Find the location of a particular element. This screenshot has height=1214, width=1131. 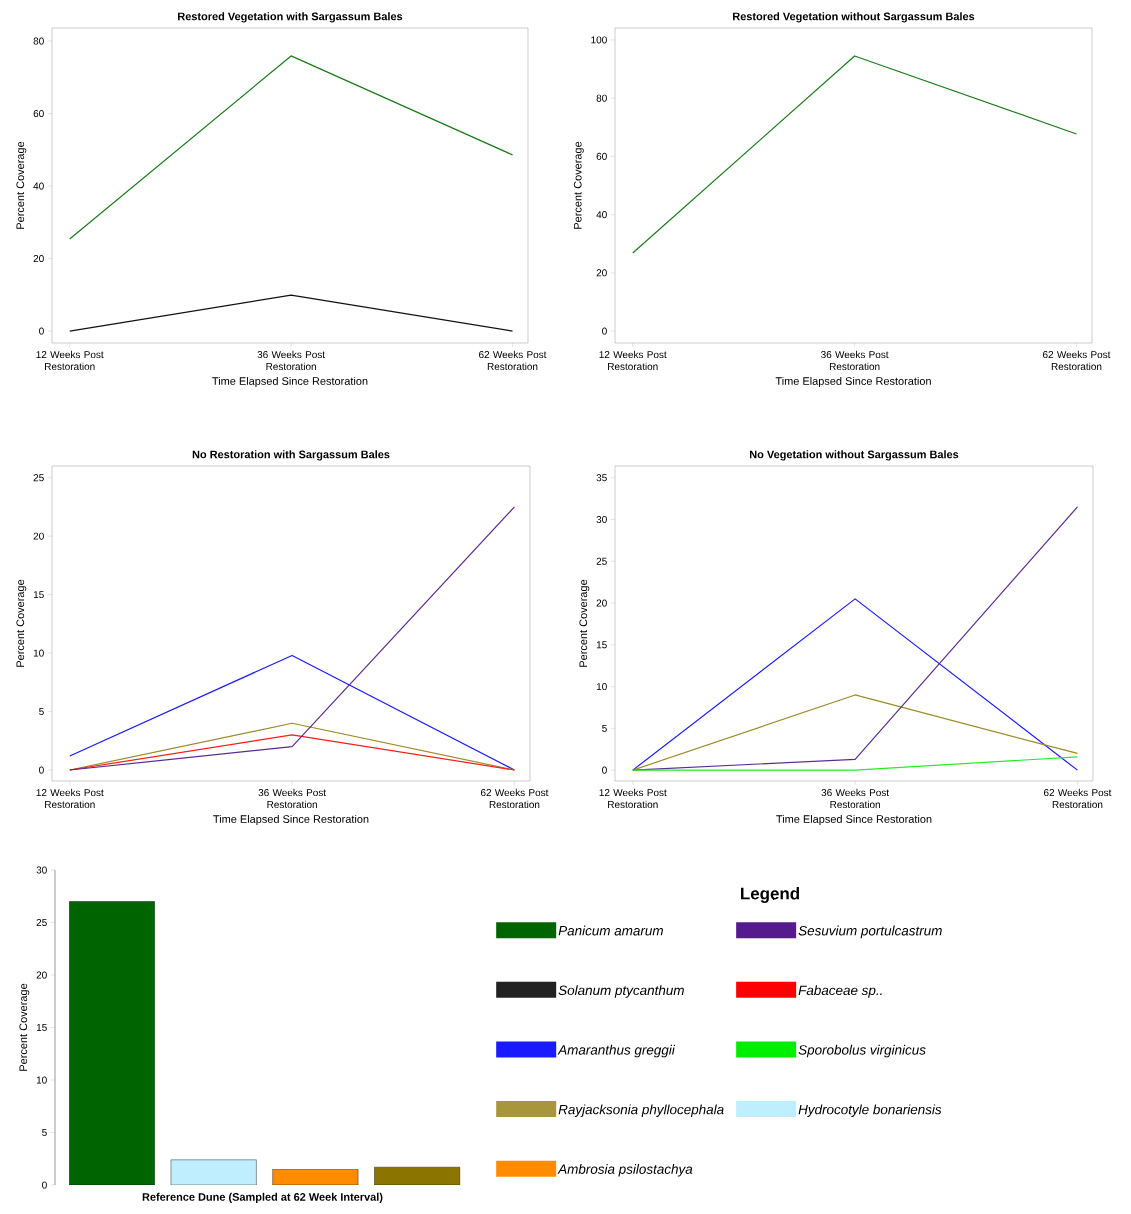

x-axis-title: Reference Dune (Sampled at 62 Week Interval) is located at coordinates (262, 1197).